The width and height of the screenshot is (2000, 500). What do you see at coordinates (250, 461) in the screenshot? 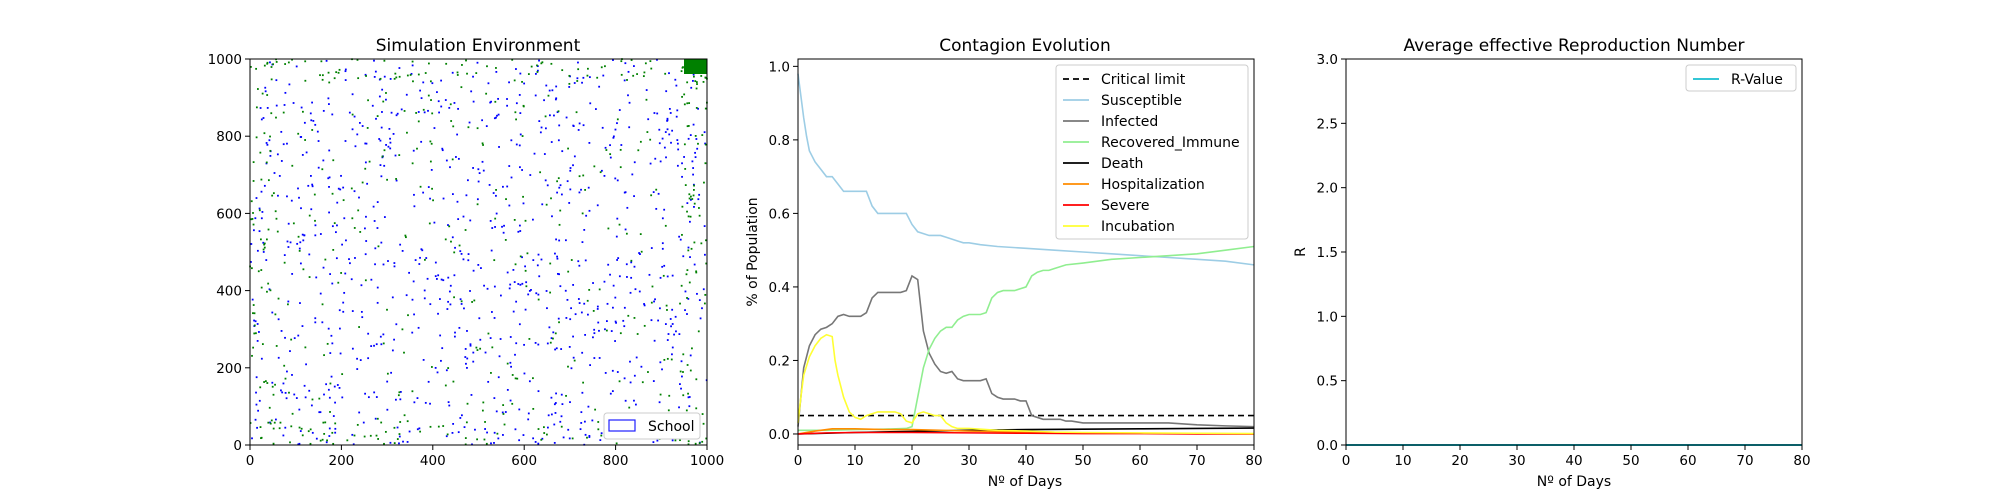
I see `x-tick-label: 0` at bounding box center [250, 461].